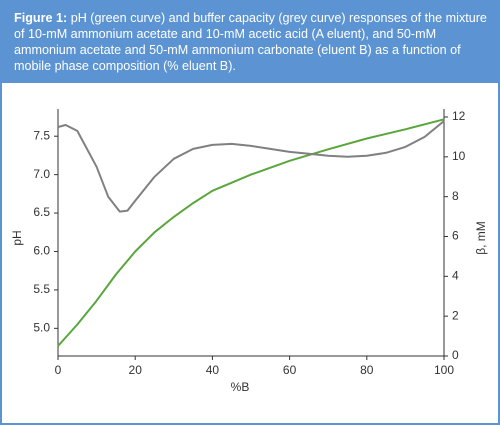  I want to click on x-tick-label: 100, so click(444, 370).